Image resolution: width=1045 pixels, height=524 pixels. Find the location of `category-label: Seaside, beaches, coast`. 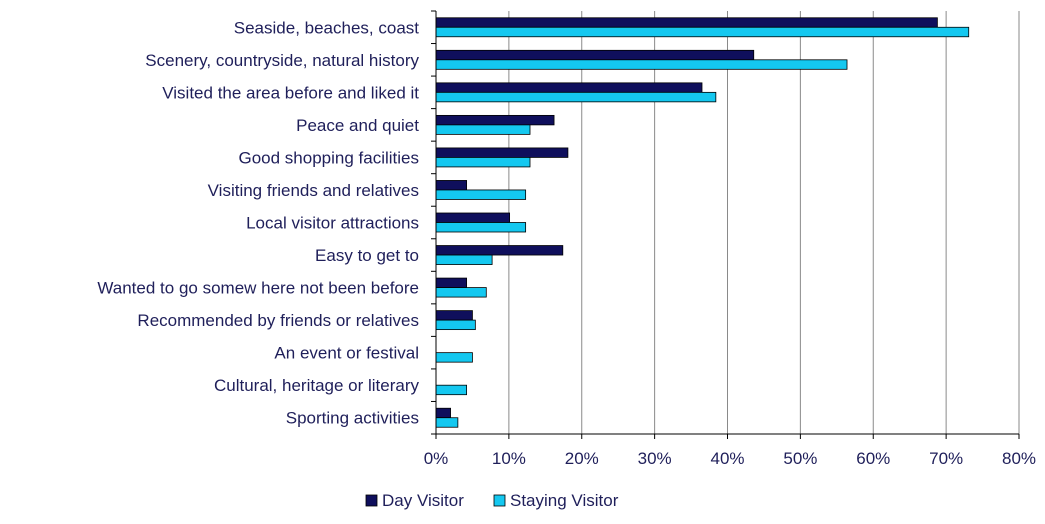

category-label: Seaside, beaches, coast is located at coordinates (327, 27).